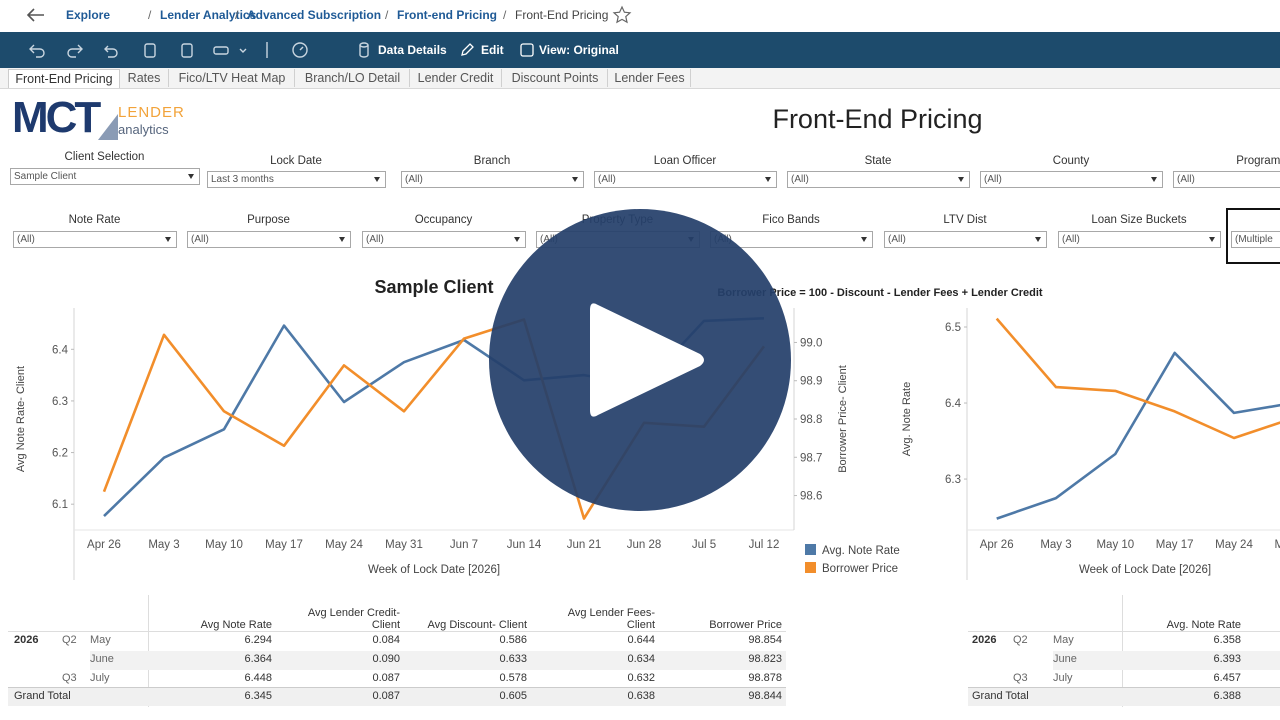 This screenshot has height=720, width=1280. Describe the element at coordinates (1115, 545) in the screenshot. I see `x-tick-label: May 10` at that location.